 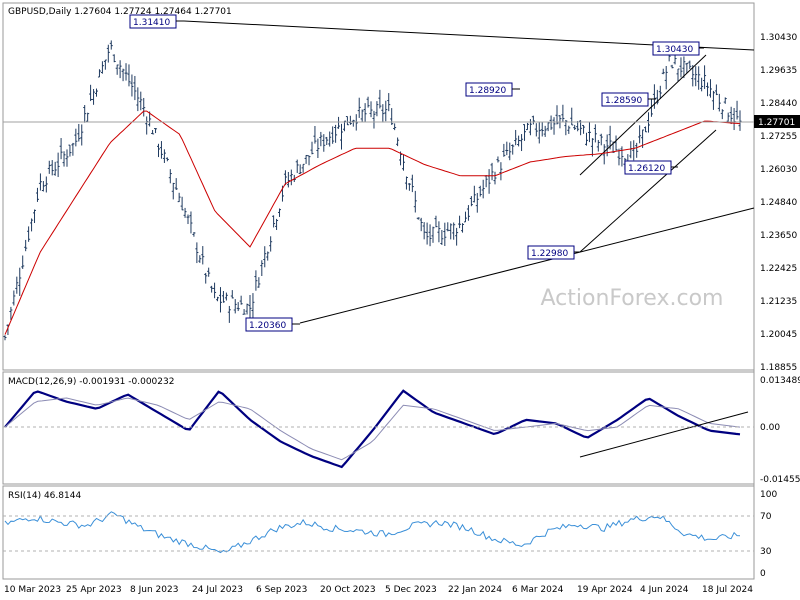 I want to click on channel-lower-line, so click(x=648, y=191).